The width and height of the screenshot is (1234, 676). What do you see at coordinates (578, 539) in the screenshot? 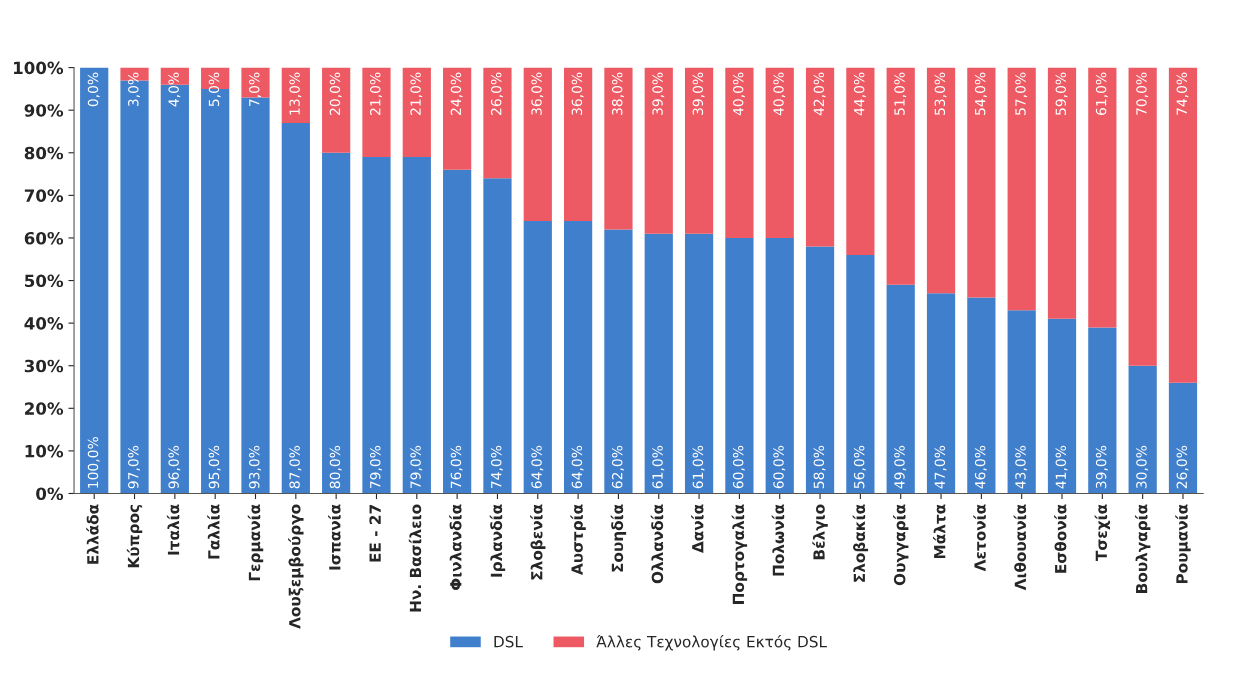
I see `x-tick-label: Αυστρία` at bounding box center [578, 539].